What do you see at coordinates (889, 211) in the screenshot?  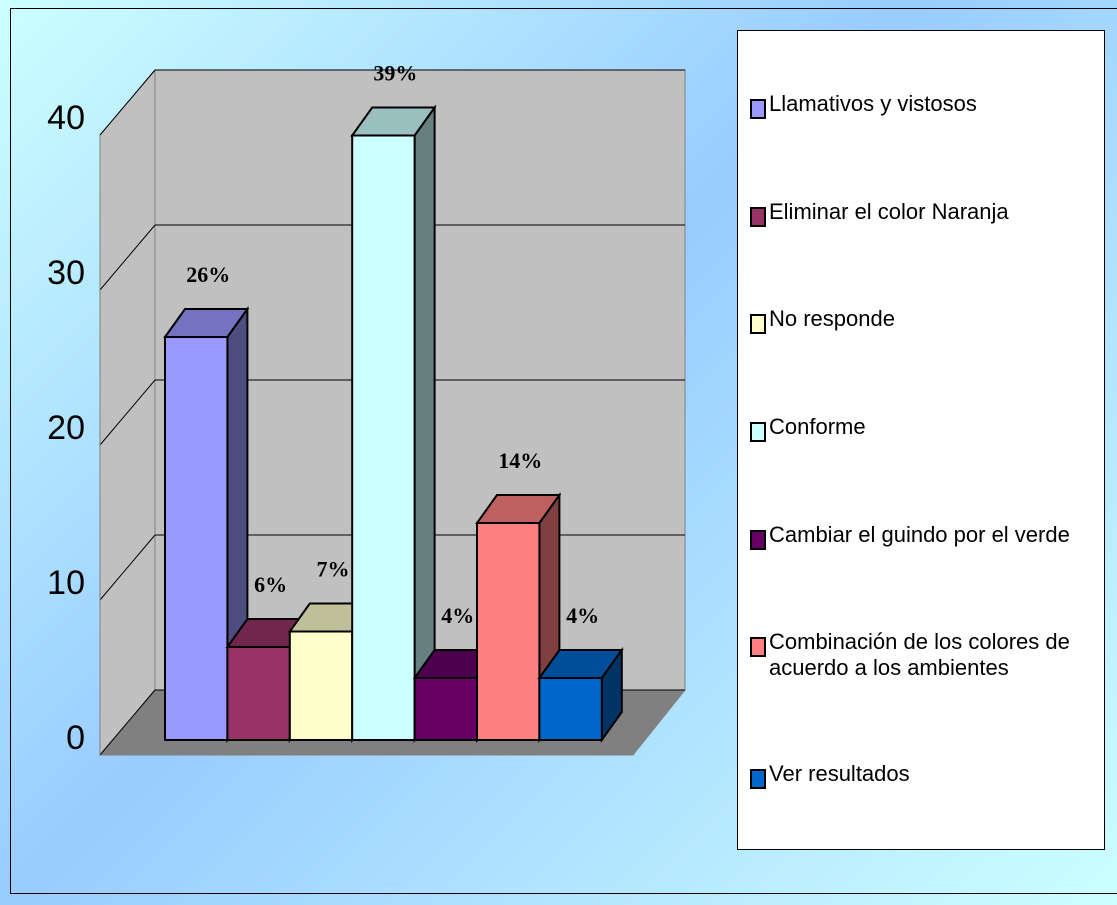 I see `legend-label: Eliminar el color Naranja` at bounding box center [889, 211].